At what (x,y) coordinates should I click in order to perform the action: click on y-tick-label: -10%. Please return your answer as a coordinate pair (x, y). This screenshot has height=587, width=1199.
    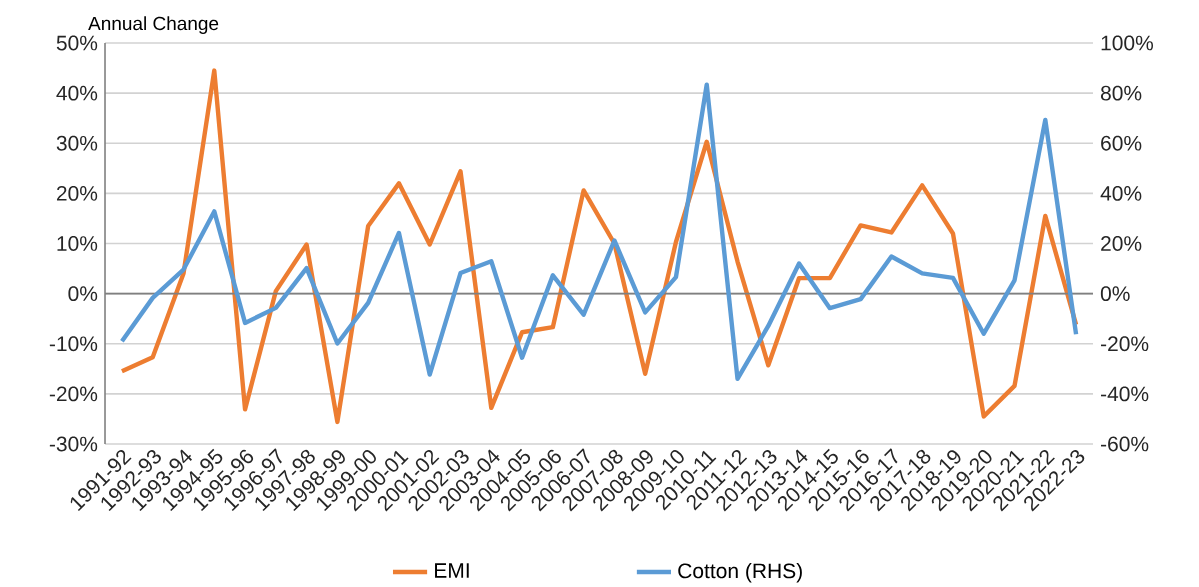
    Looking at the image, I should click on (73, 344).